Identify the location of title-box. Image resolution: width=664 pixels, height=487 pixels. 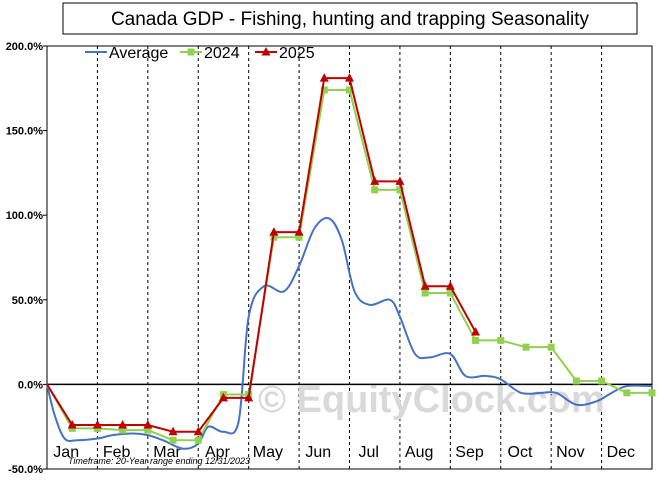
(350, 18).